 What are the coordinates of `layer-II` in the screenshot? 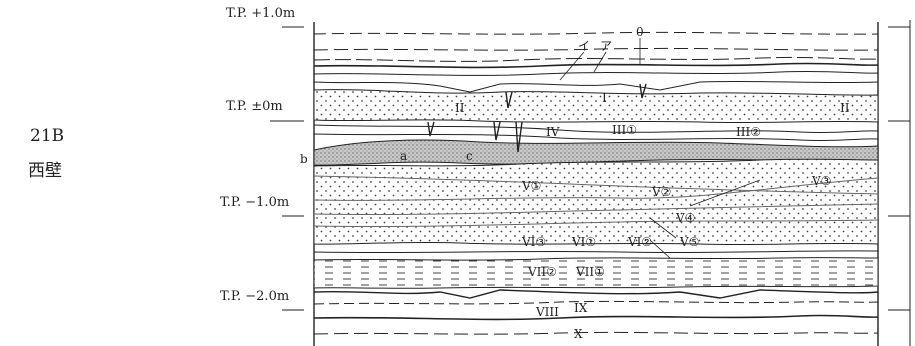 It's located at (596, 106).